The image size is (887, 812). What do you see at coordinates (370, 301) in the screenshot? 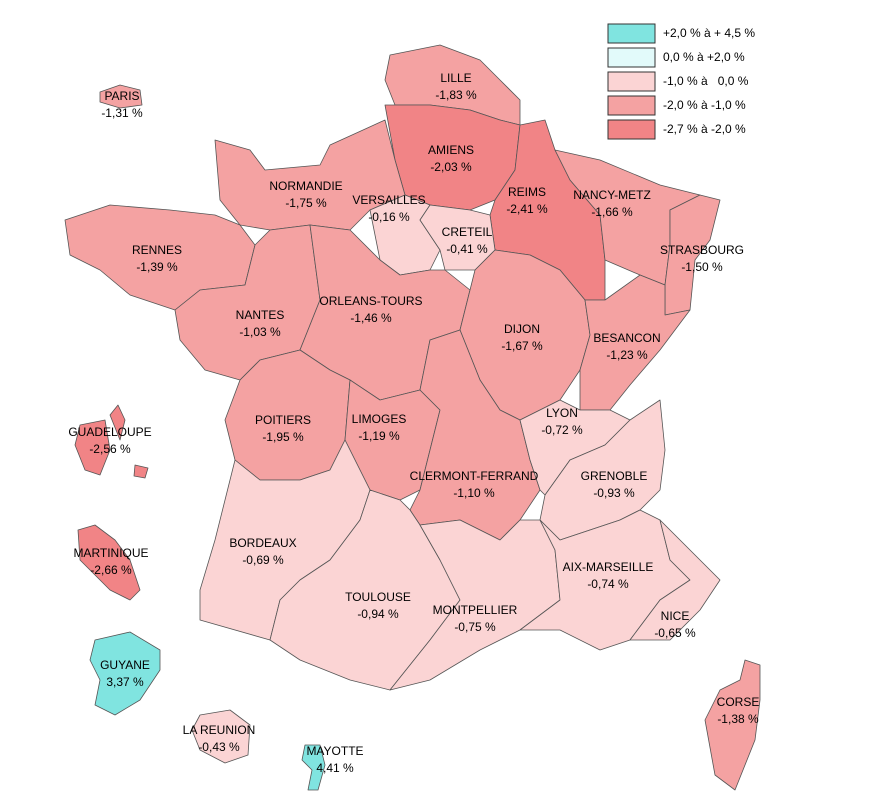
I see `region-name: ORLEANS-TOURS` at bounding box center [370, 301].